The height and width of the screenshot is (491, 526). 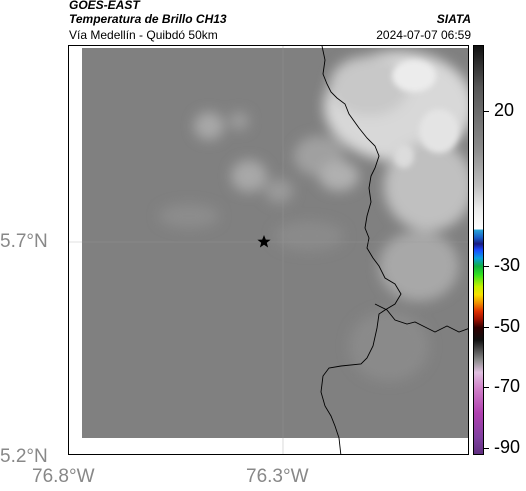 I want to click on product-title: Temperatura de Brillo CH13, so click(x=148, y=19).